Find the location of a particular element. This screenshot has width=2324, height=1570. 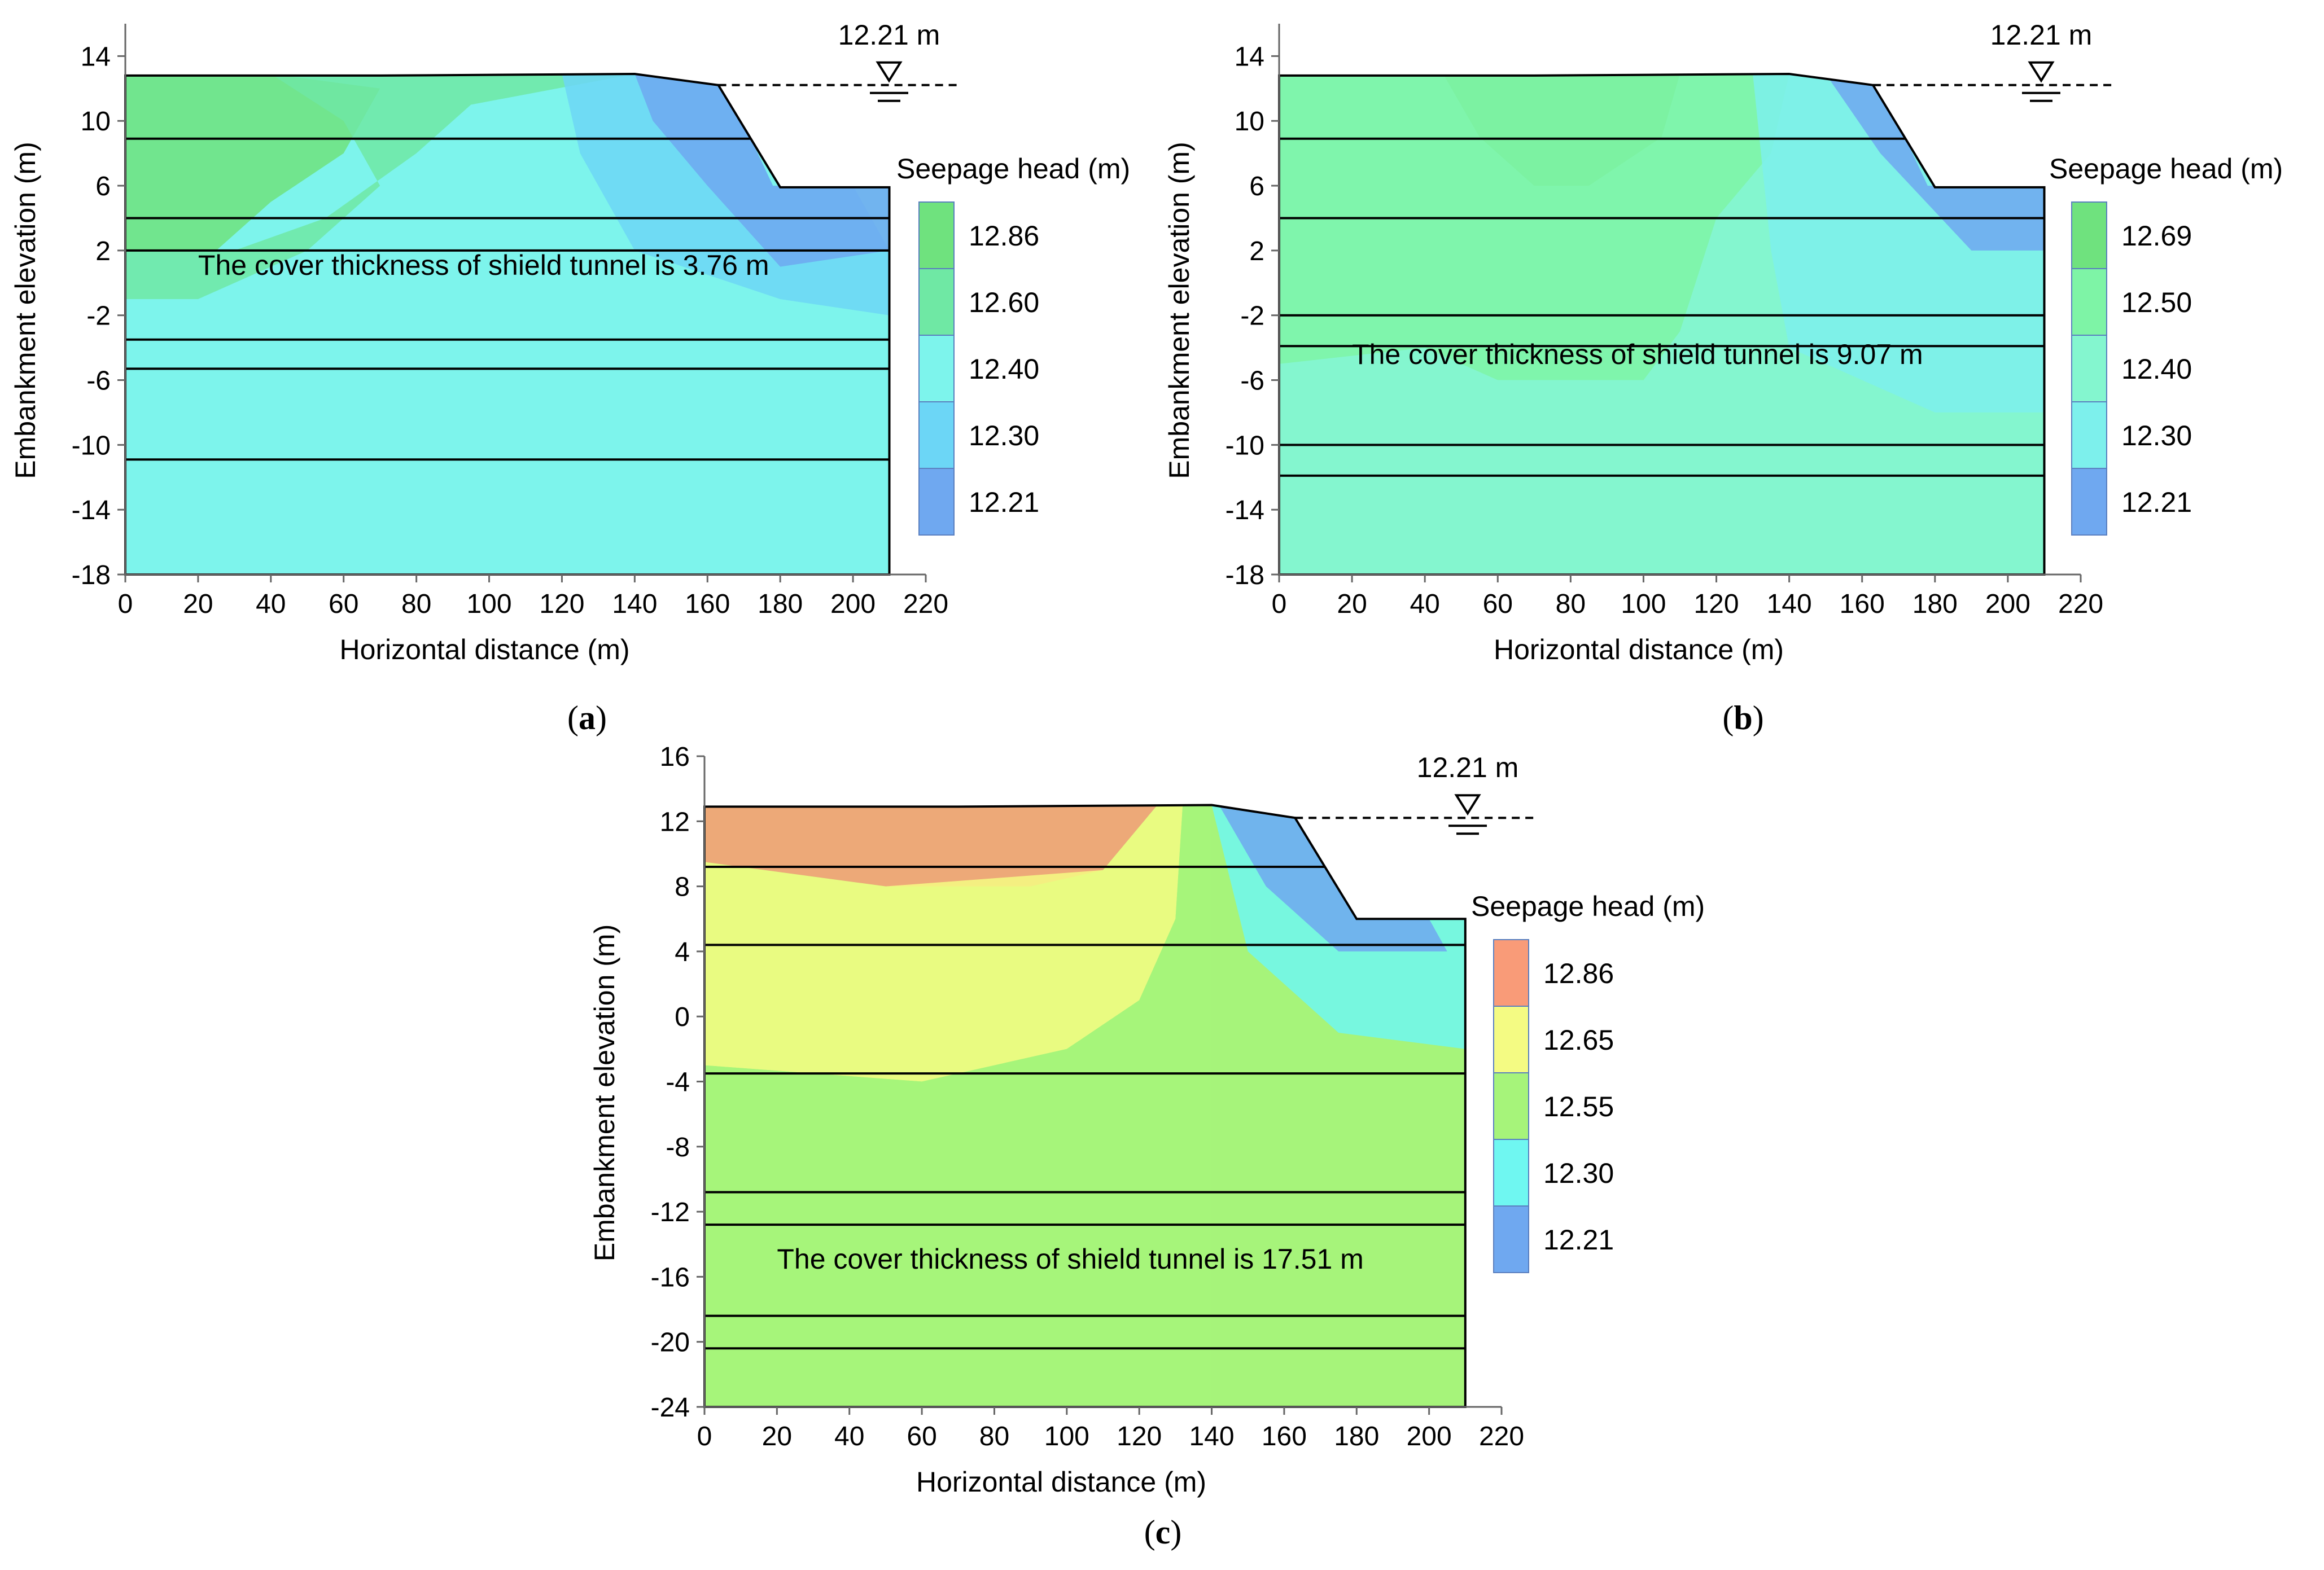

y-tick-label-c-3: 4 is located at coordinates (682, 952).